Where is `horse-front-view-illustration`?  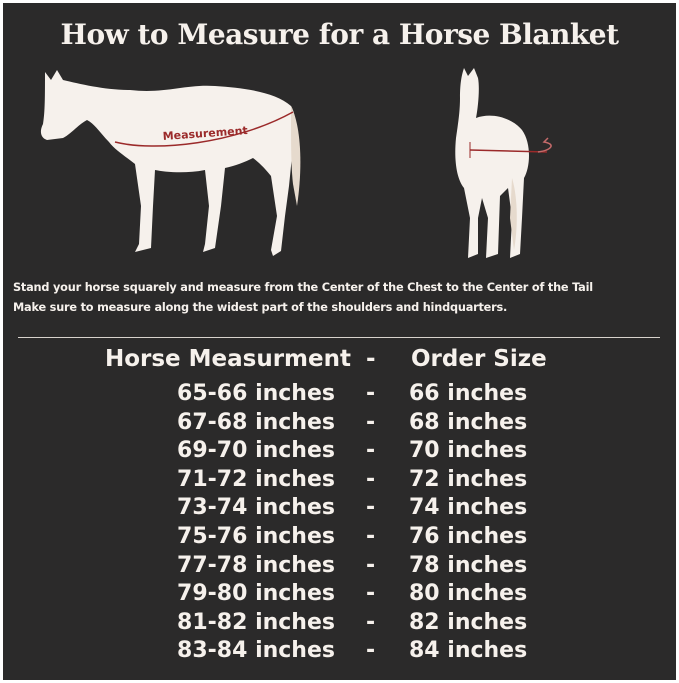
horse-front-view-illustration is located at coordinates (503, 163).